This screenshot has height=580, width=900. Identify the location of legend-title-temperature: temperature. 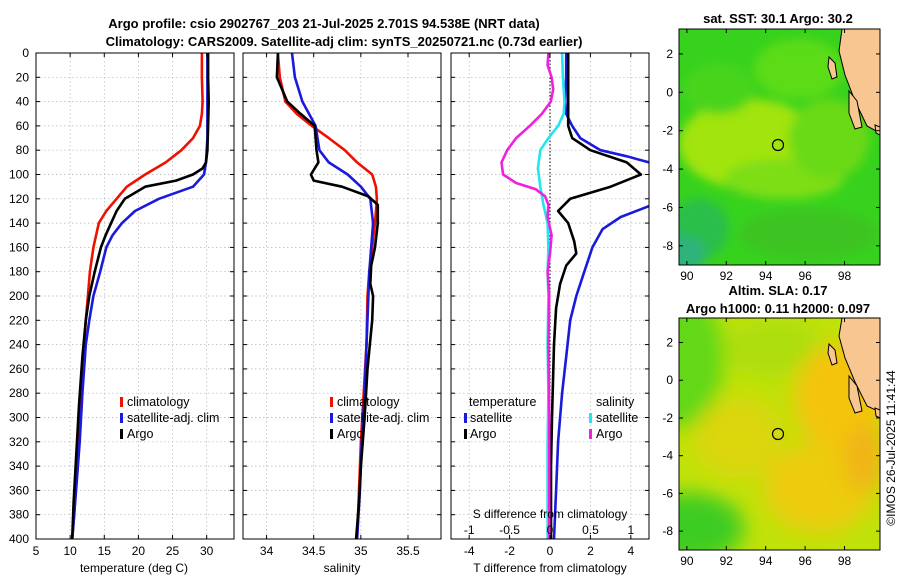
(502, 402).